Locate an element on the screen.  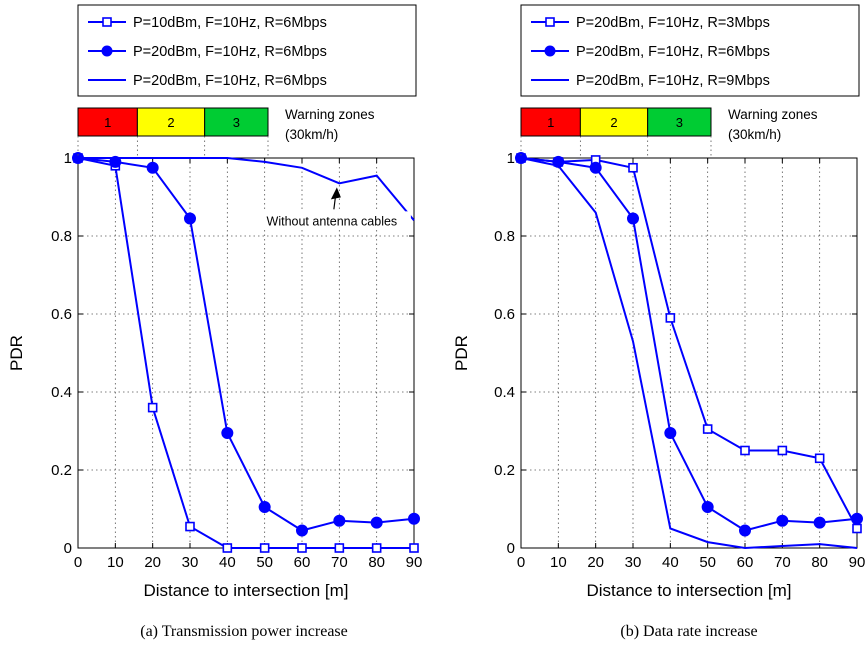
figure-caption: (a) Transmission power increase is located at coordinates (244, 631).